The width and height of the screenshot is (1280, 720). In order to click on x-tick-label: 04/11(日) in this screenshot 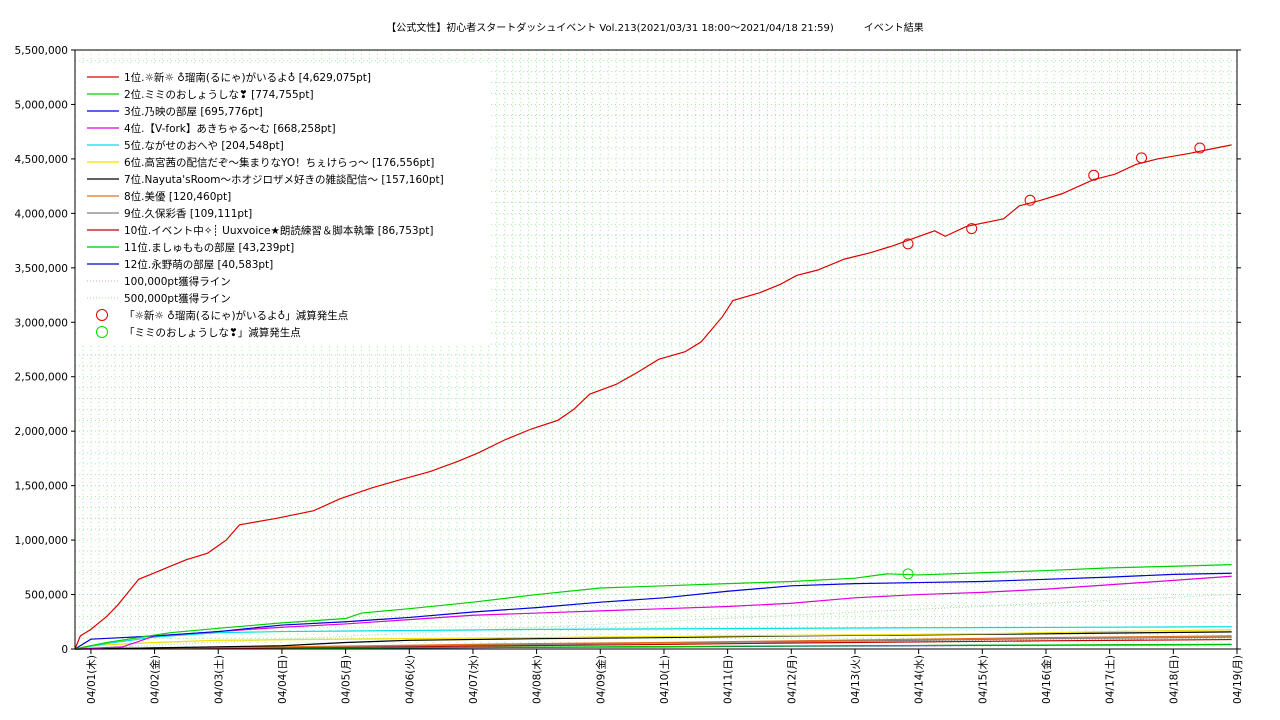, I will do `click(729, 679)`.